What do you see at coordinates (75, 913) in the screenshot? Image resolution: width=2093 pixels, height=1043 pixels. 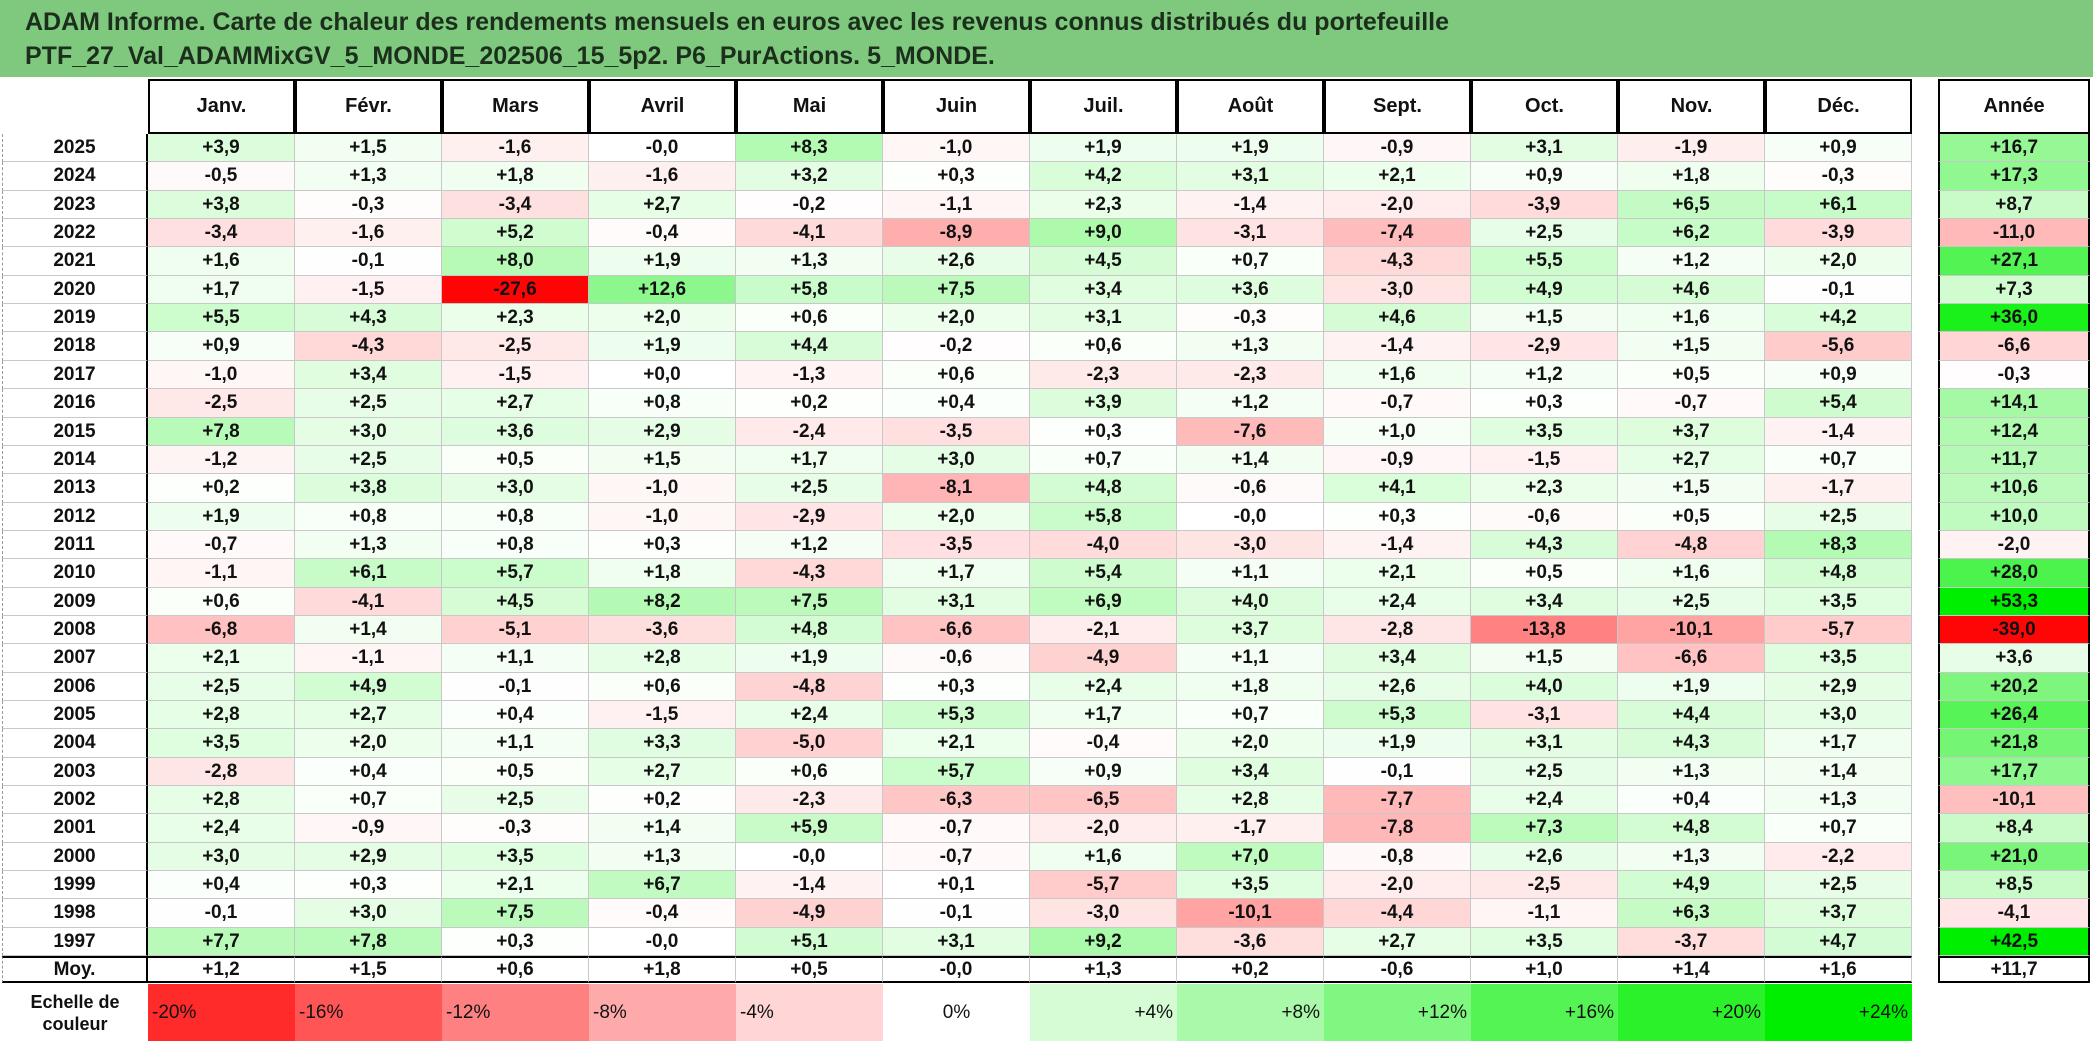 I see `year-label: 1998` at bounding box center [75, 913].